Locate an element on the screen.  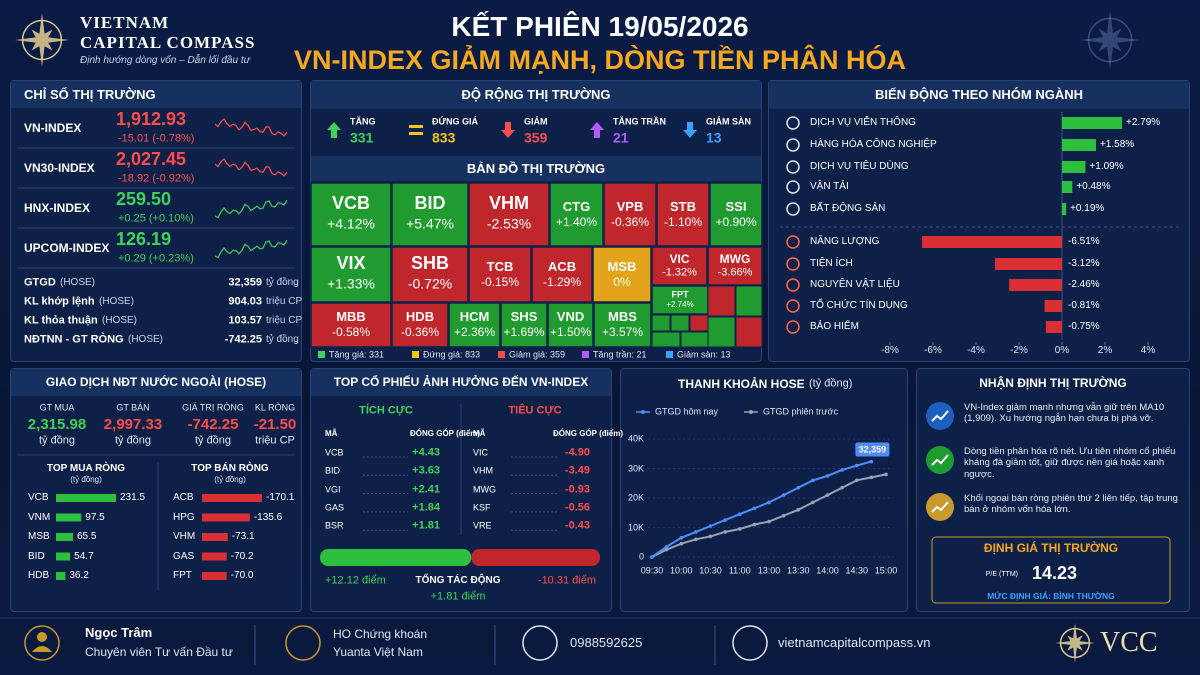
y-tick-label: 10K is located at coordinates (635, 527).